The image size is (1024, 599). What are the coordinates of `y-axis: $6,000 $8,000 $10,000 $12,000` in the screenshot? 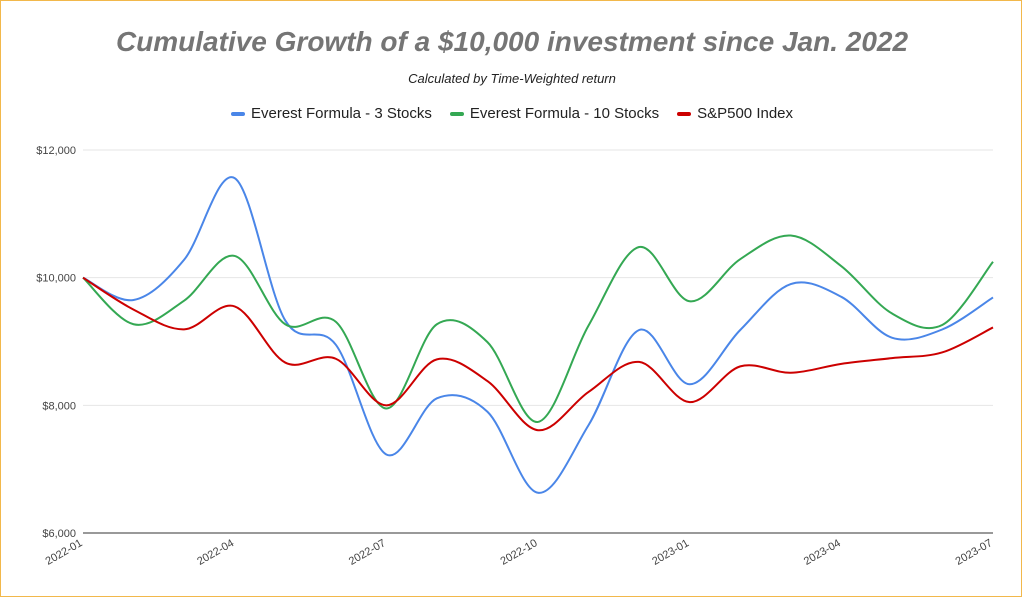 It's located at (56, 342).